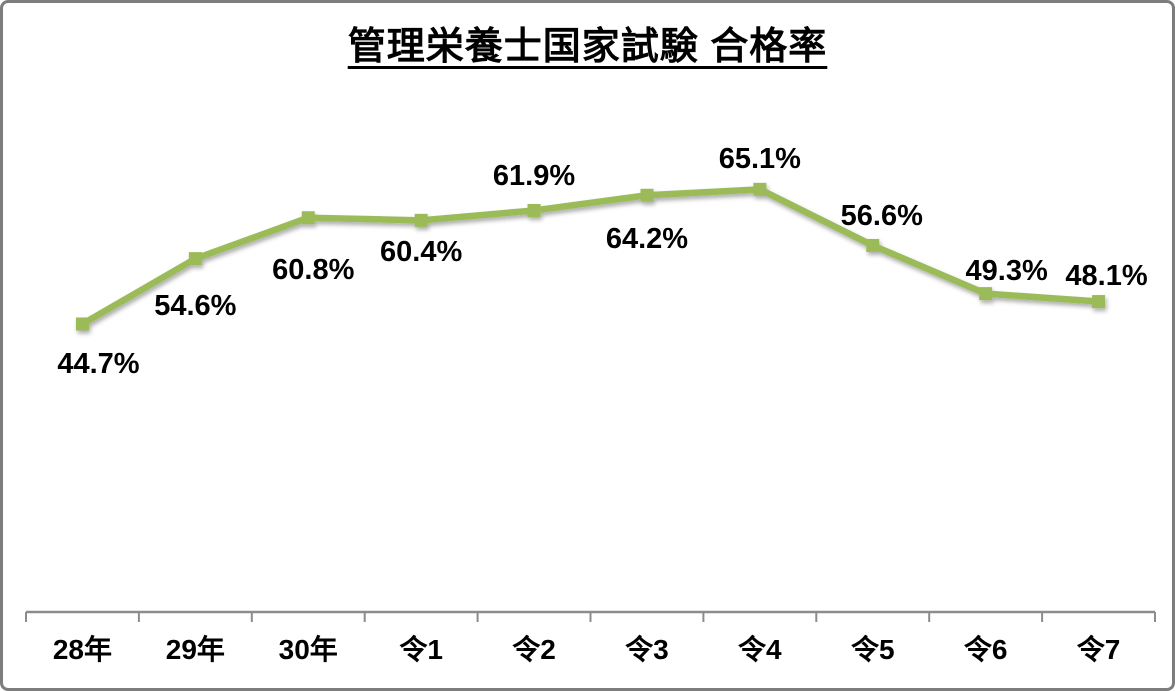 This screenshot has width=1175, height=691. What do you see at coordinates (872, 649) in the screenshot?
I see `x-axis-label: 令5` at bounding box center [872, 649].